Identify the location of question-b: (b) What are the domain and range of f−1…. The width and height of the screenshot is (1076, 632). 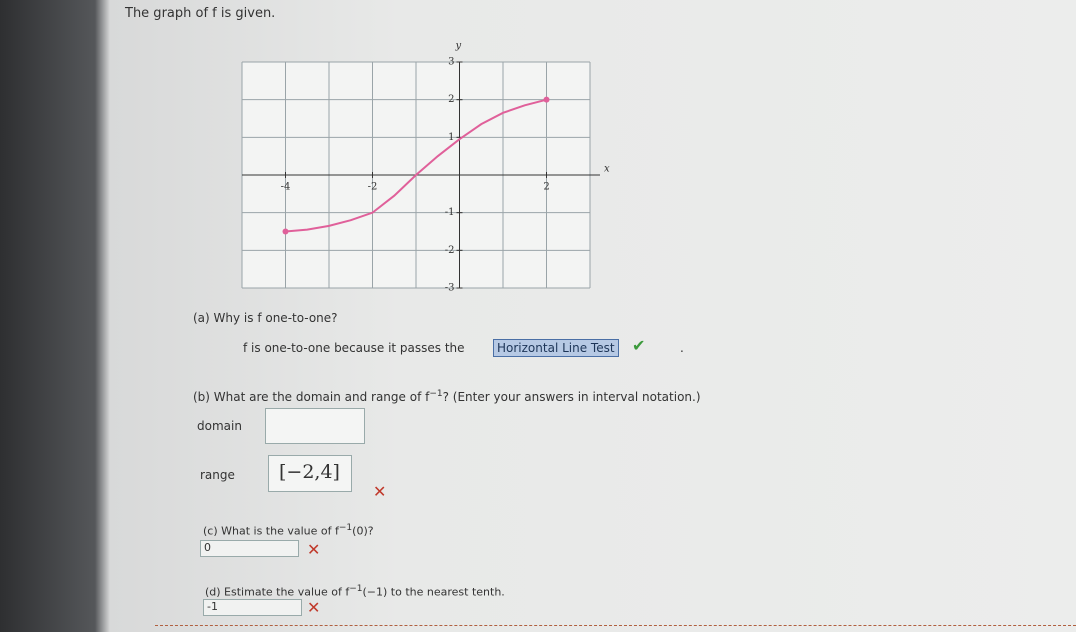
(447, 396).